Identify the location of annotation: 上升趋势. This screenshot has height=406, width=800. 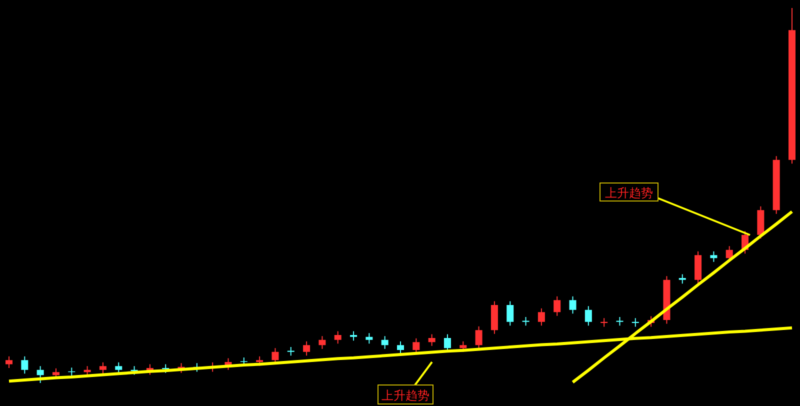
(629, 193).